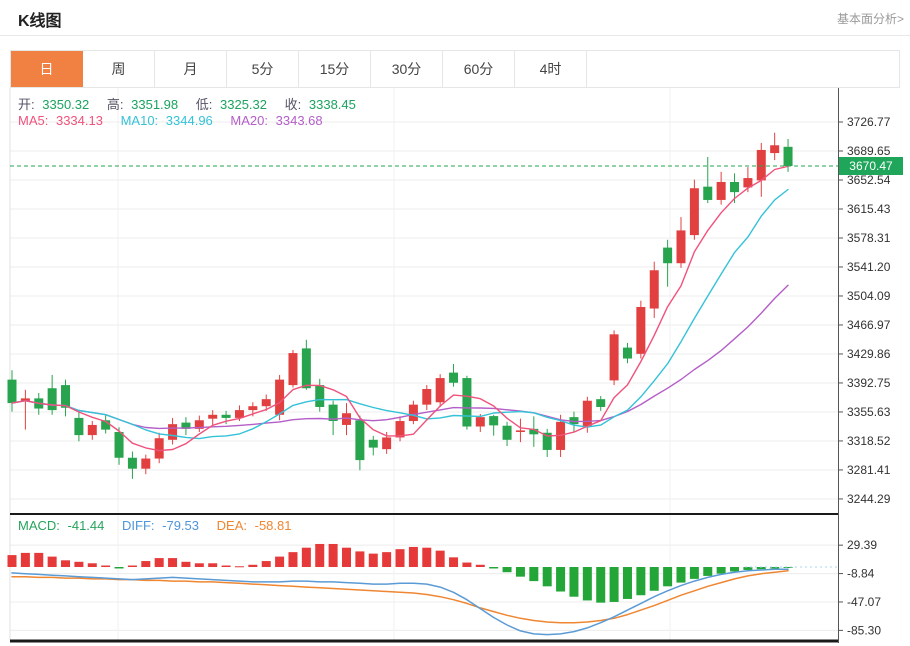 The height and width of the screenshot is (646, 910). Describe the element at coordinates (869, 238) in the screenshot. I see `svg-text: 3578.31` at that location.